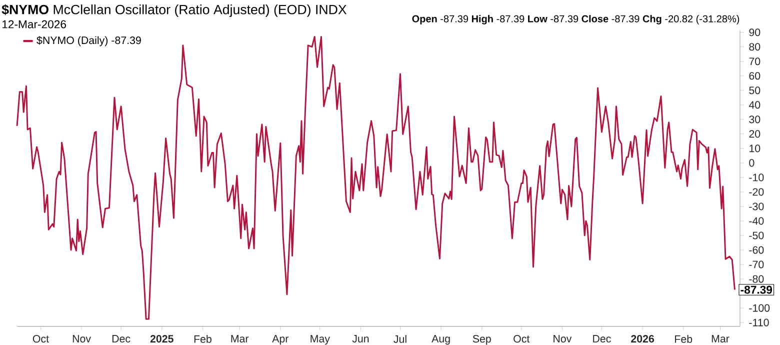 The width and height of the screenshot is (780, 345). I want to click on y-tick-label: -10, so click(756, 178).